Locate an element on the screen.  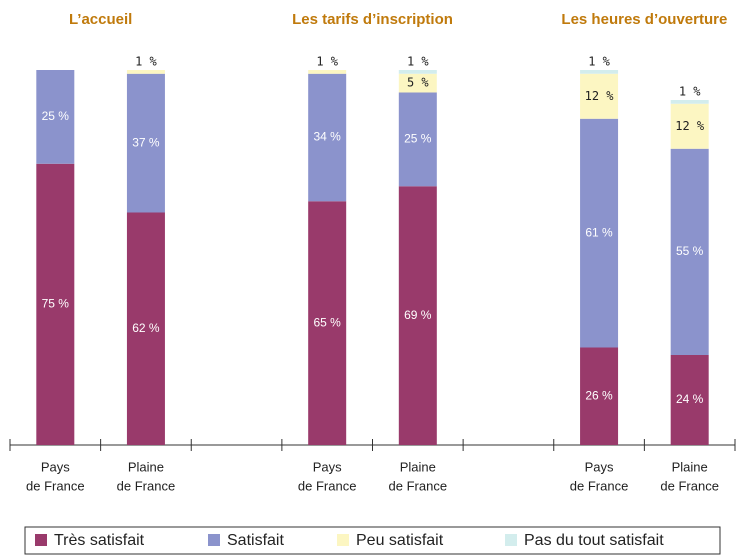
value-label: 69 % is located at coordinates (418, 315).